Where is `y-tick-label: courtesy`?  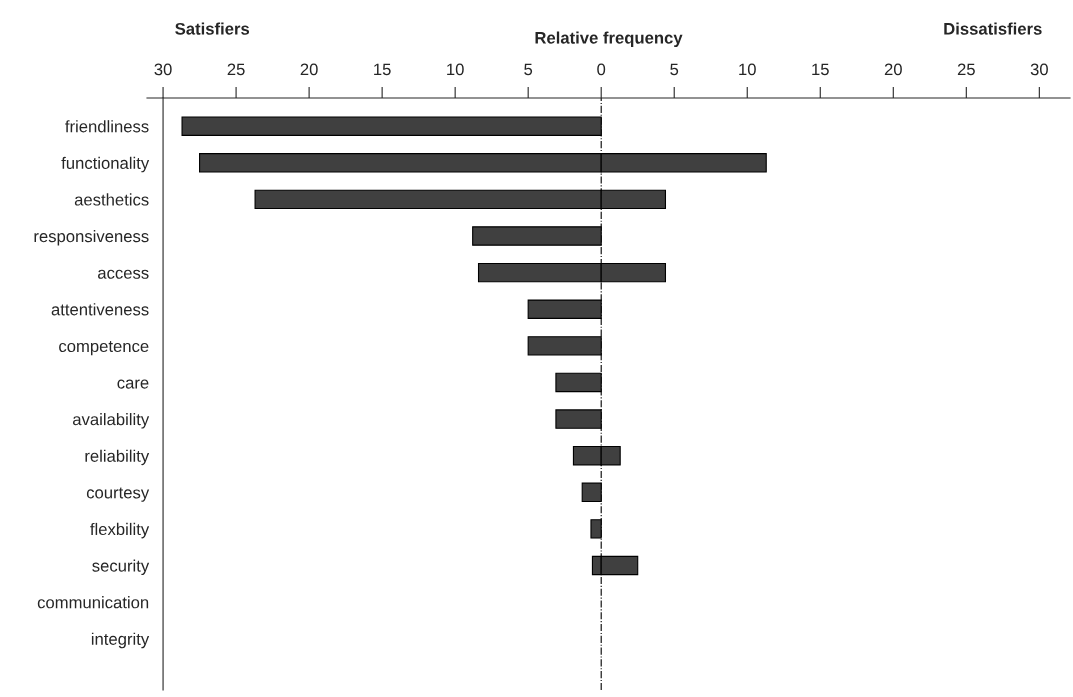 y-tick-label: courtesy is located at coordinates (118, 494).